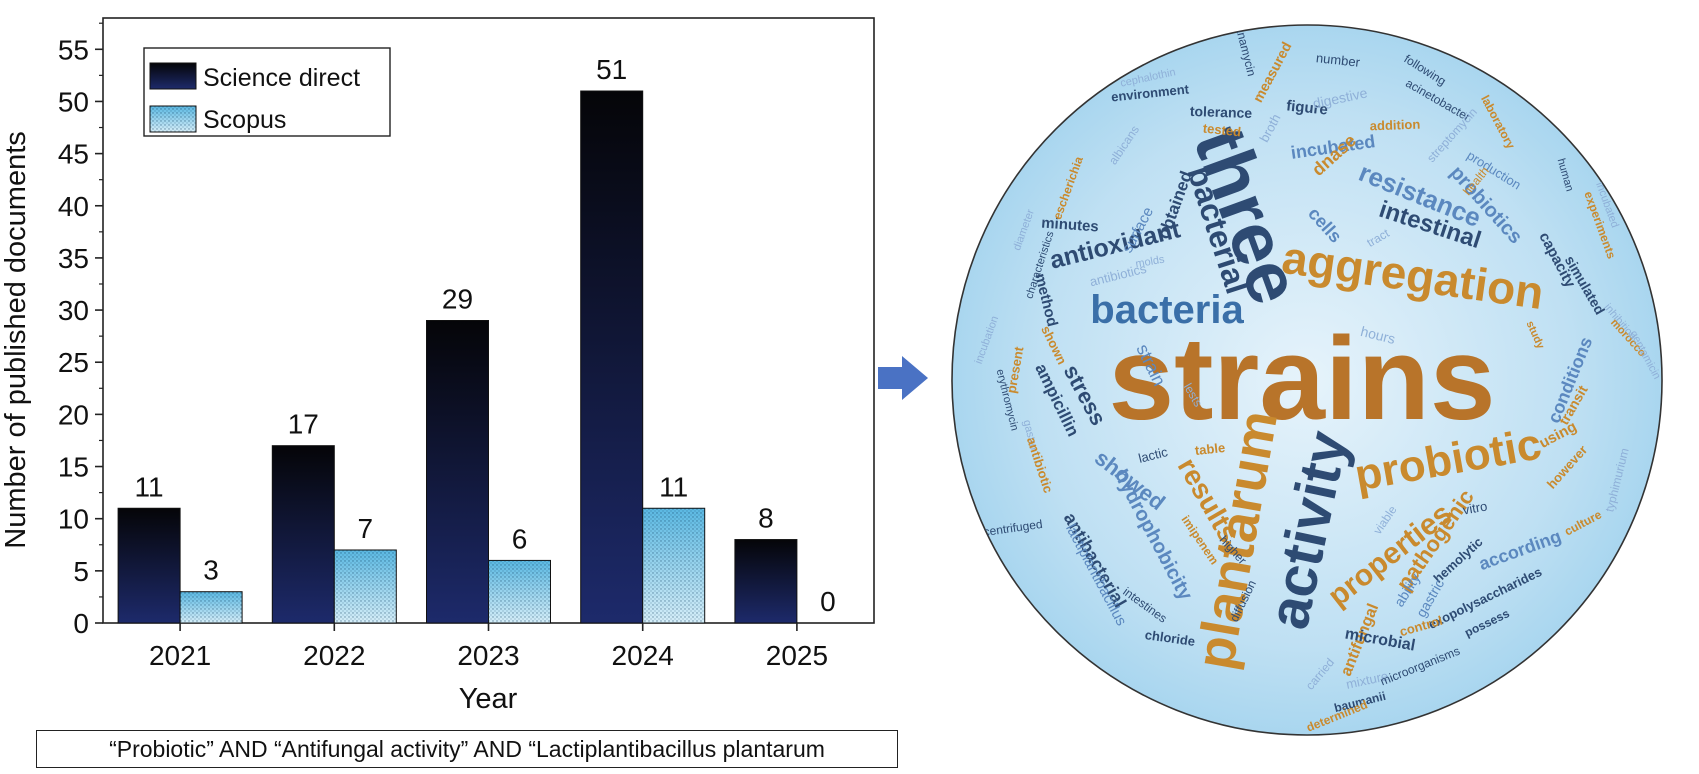  I want to click on y-tick-label-35: 35, so click(73, 258).